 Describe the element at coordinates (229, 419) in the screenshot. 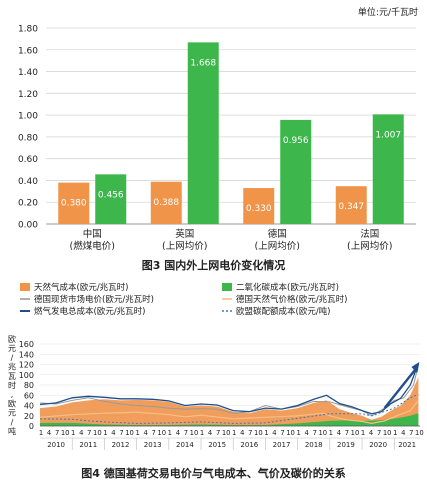

I see `co2-cost-area` at that location.